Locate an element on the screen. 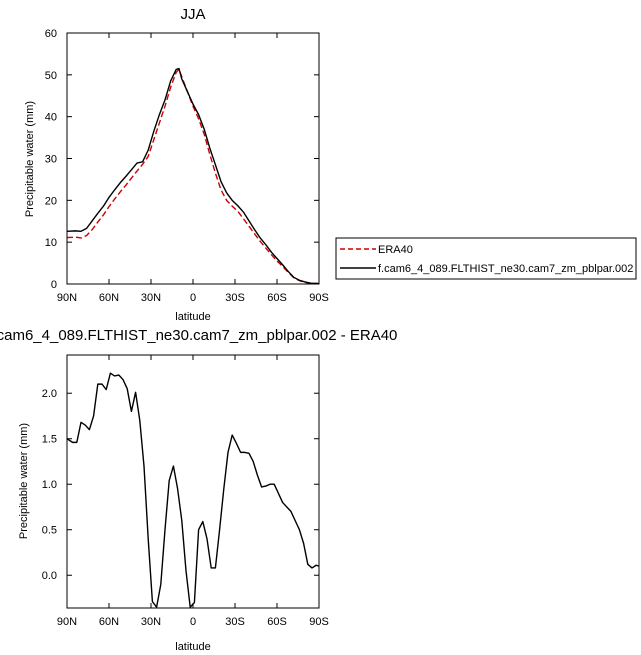  bottom-y-tick-label: 2.0 is located at coordinates (49, 394).